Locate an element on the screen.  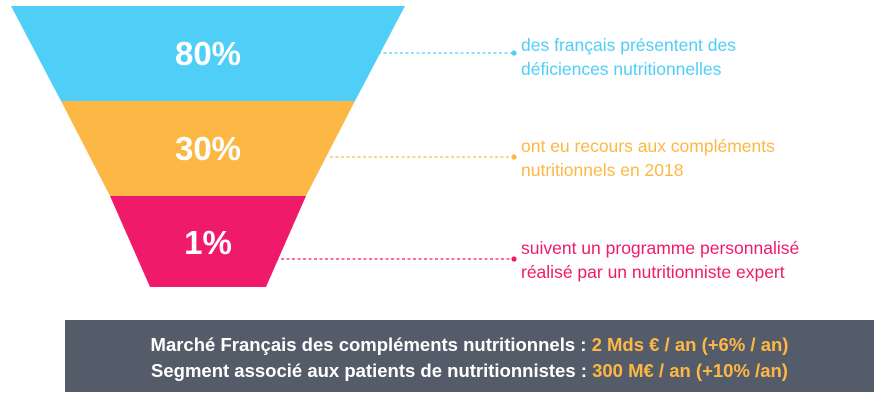
funnel-level-2-segment is located at coordinates (208, 148).